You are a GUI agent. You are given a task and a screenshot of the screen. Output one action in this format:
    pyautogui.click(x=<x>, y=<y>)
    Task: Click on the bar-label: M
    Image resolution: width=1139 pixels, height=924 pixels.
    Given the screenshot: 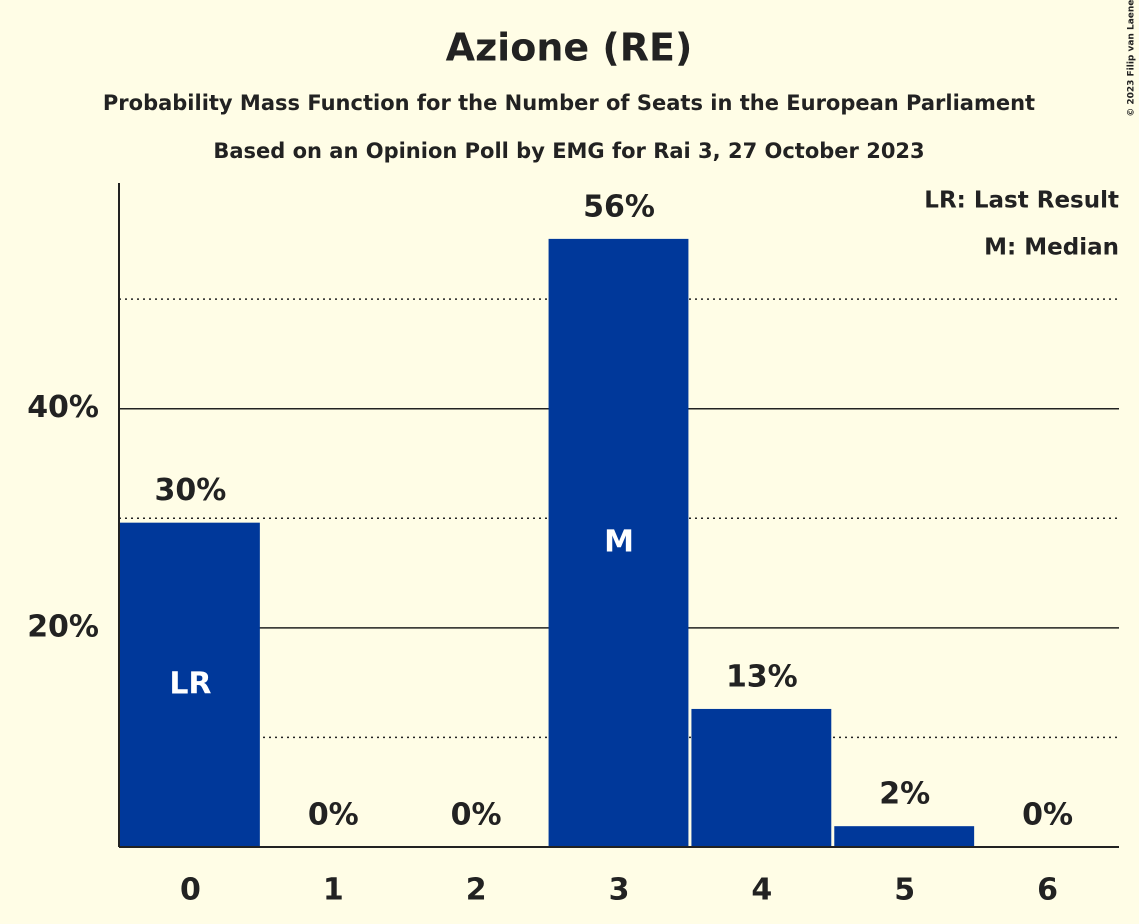 What is the action you would take?
    pyautogui.click(x=619, y=541)
    